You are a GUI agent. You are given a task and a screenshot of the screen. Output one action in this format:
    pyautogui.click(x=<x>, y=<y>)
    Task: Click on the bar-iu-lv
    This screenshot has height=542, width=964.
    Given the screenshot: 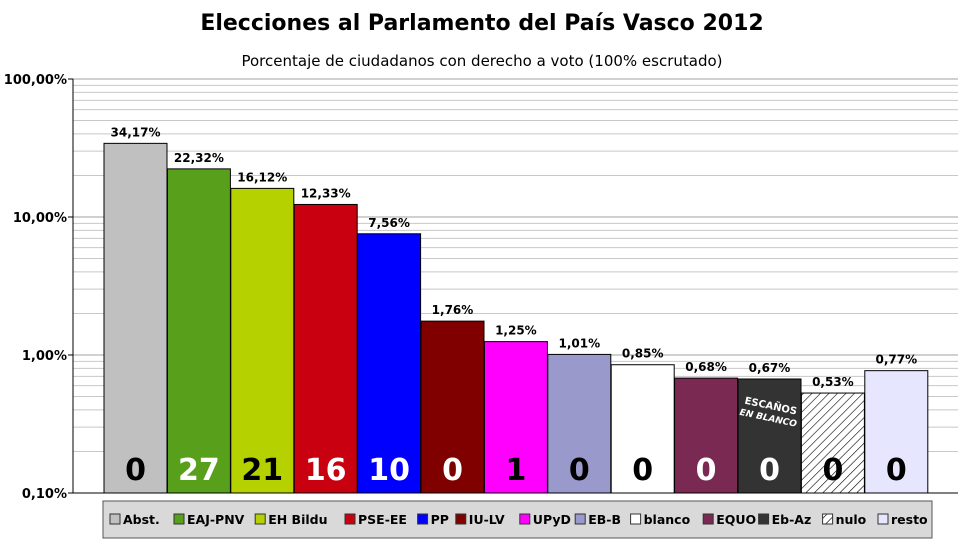 What is the action you would take?
    pyautogui.click(x=452, y=407)
    